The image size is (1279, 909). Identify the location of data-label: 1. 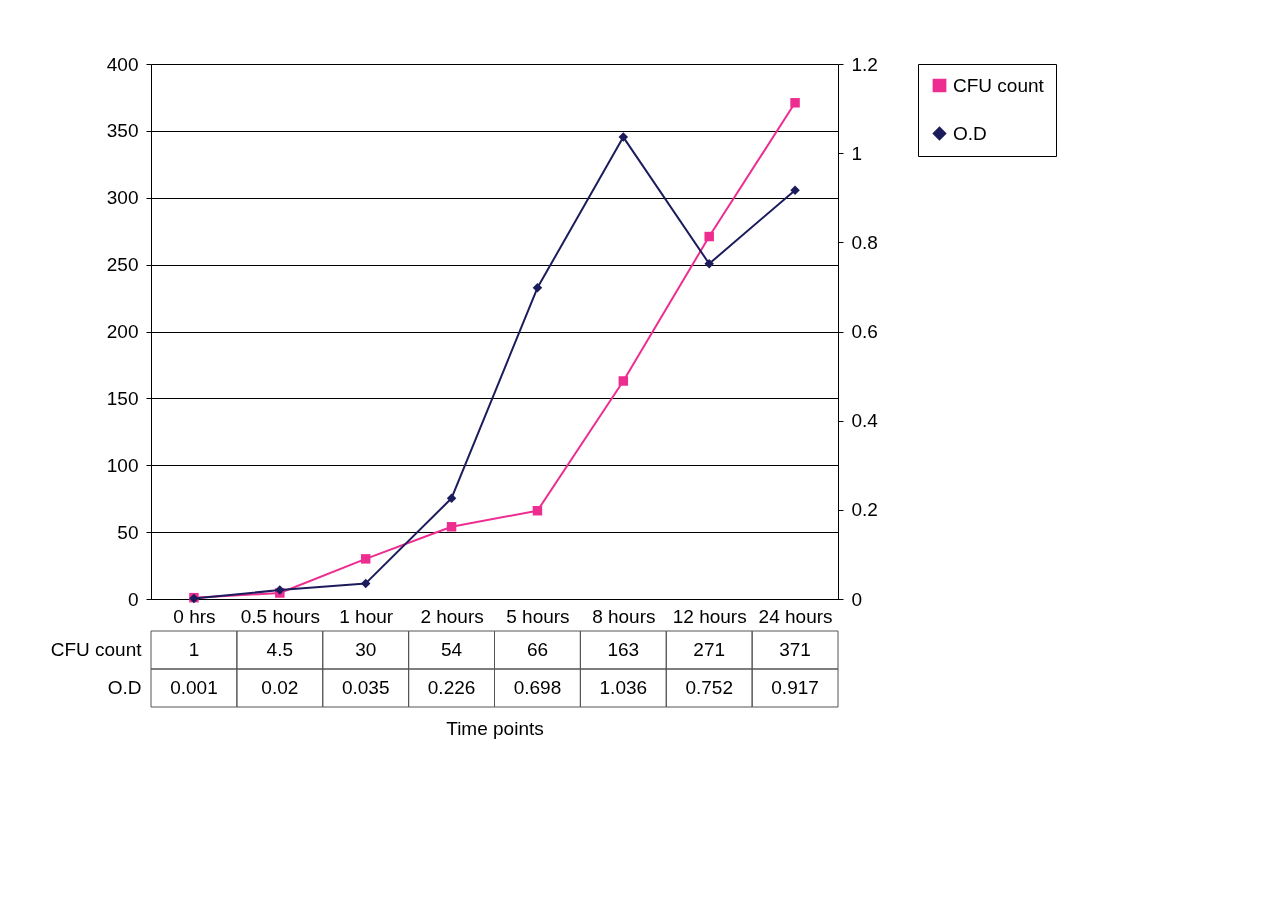
(194, 649).